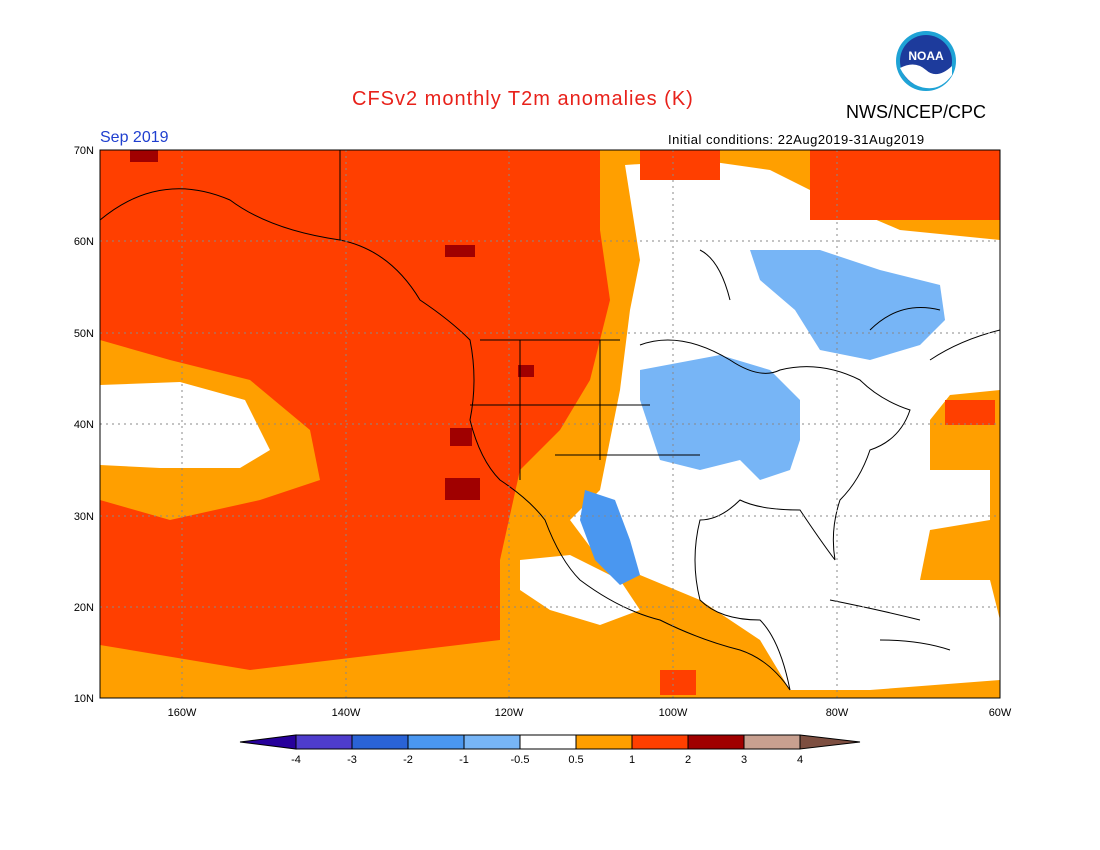 This screenshot has height=850, width=1100. I want to click on lon-label: 80W, so click(837, 713).